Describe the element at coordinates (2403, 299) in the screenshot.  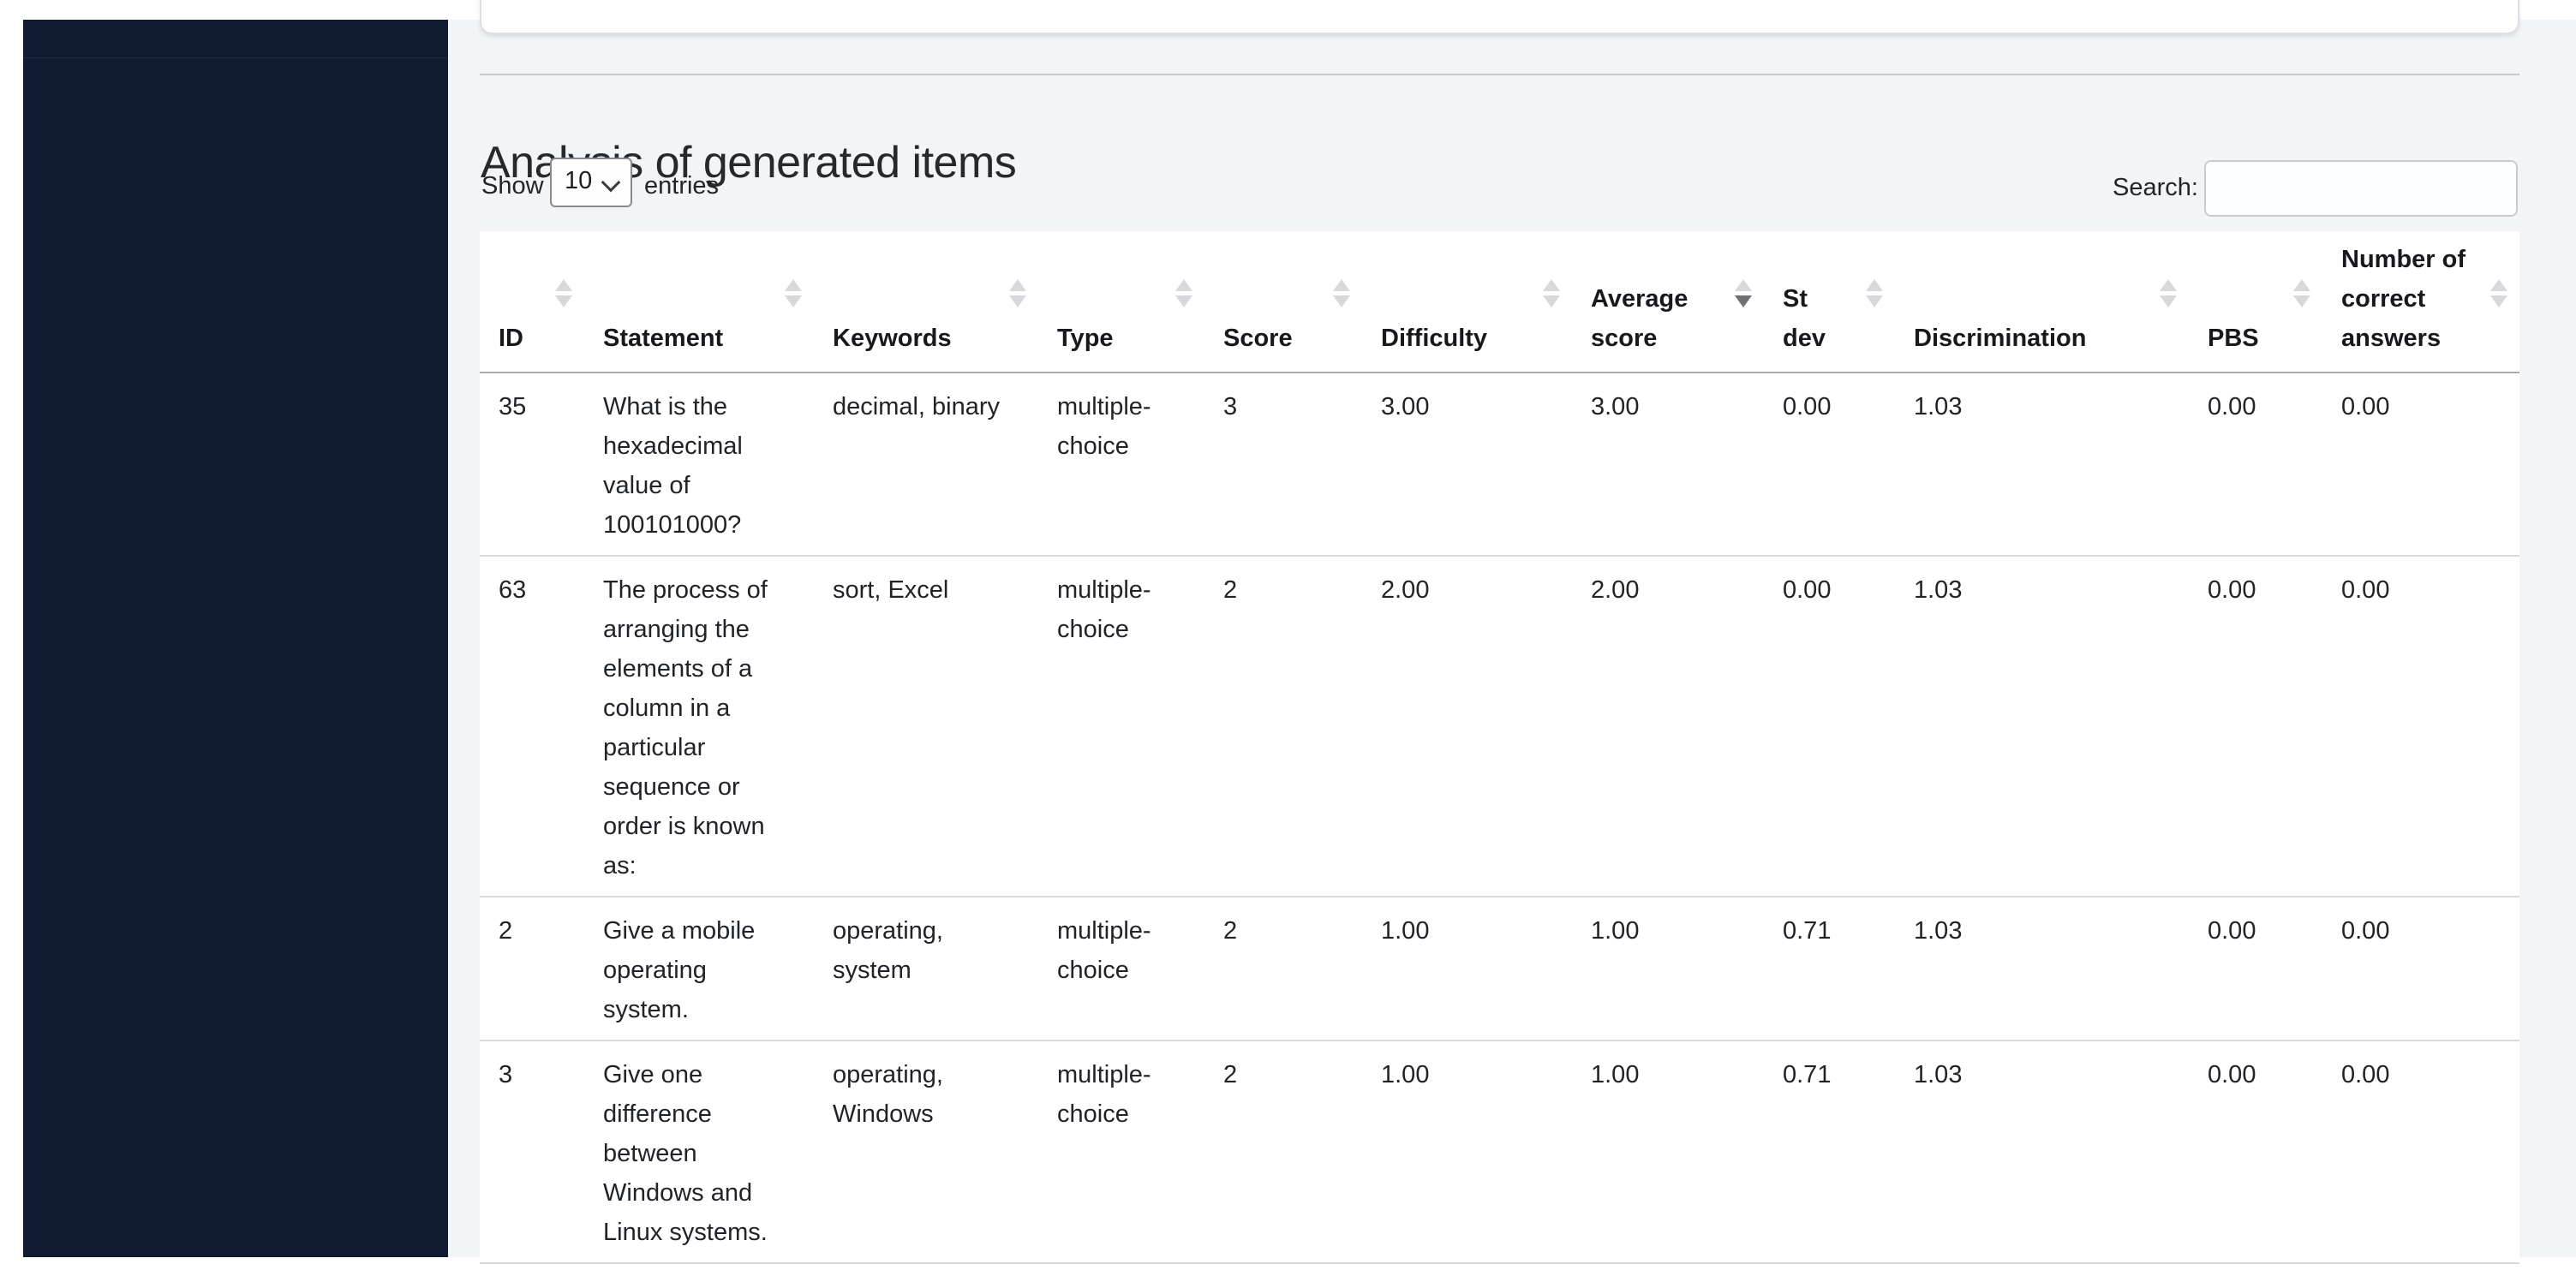
I see `column-label: Number of correct answers` at that location.